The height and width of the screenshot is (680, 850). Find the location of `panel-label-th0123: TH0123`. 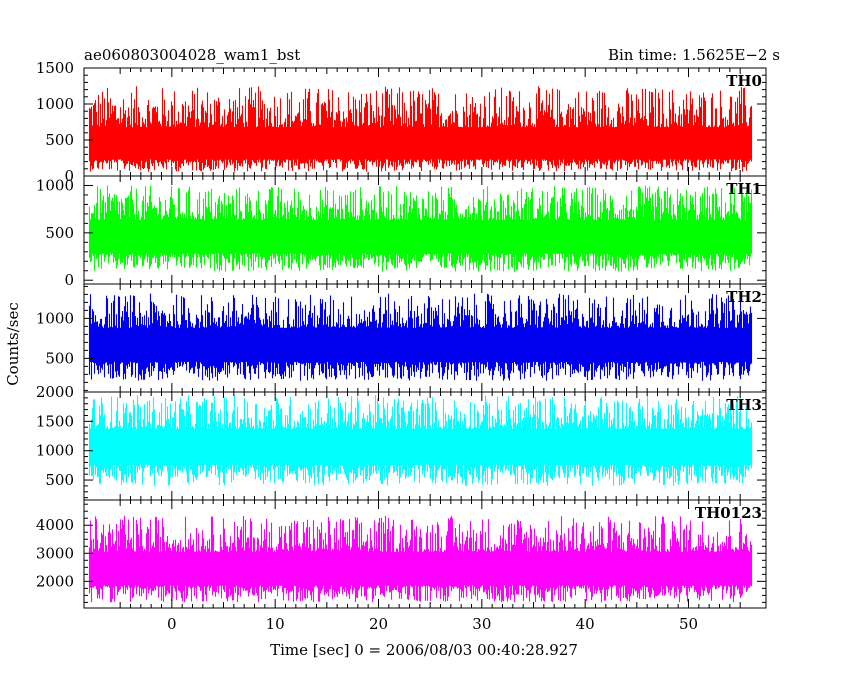

panel-label-th0123: TH0123 is located at coordinates (728, 513).